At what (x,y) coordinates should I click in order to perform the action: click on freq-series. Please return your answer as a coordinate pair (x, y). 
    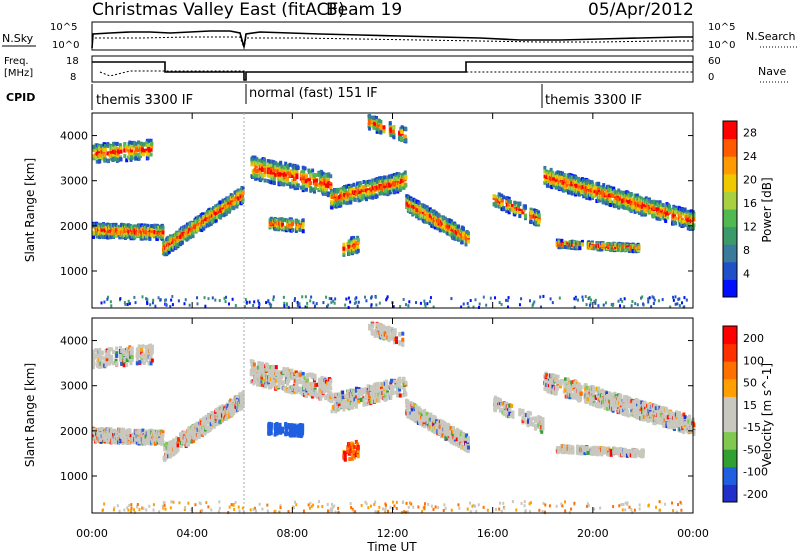
    Looking at the image, I should click on (392, 71).